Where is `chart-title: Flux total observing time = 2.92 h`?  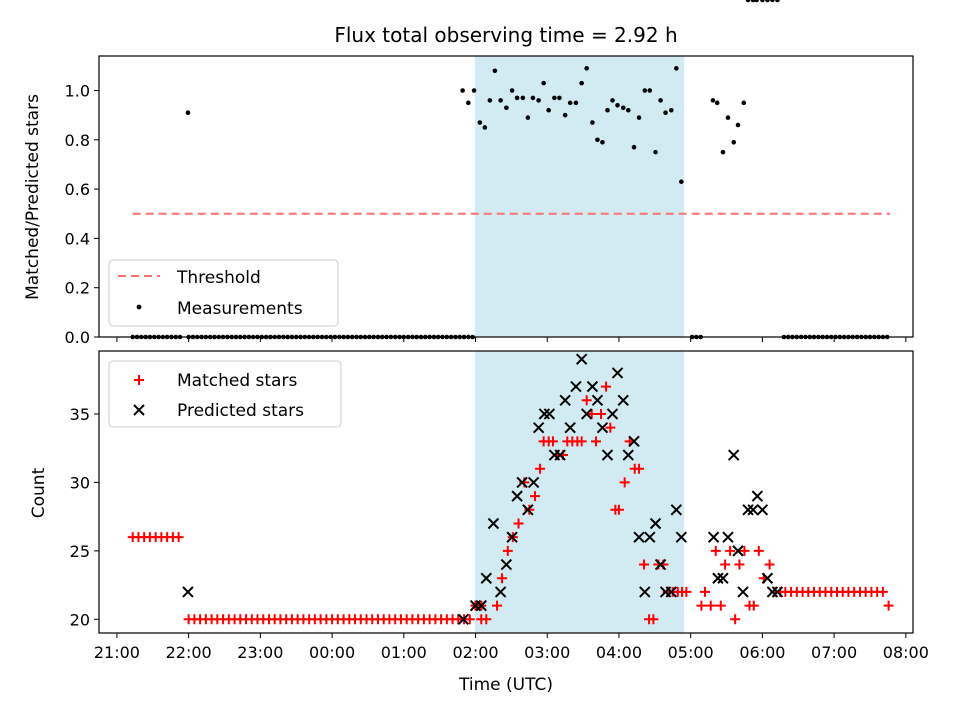 chart-title: Flux total observing time = 2.92 h is located at coordinates (505, 35).